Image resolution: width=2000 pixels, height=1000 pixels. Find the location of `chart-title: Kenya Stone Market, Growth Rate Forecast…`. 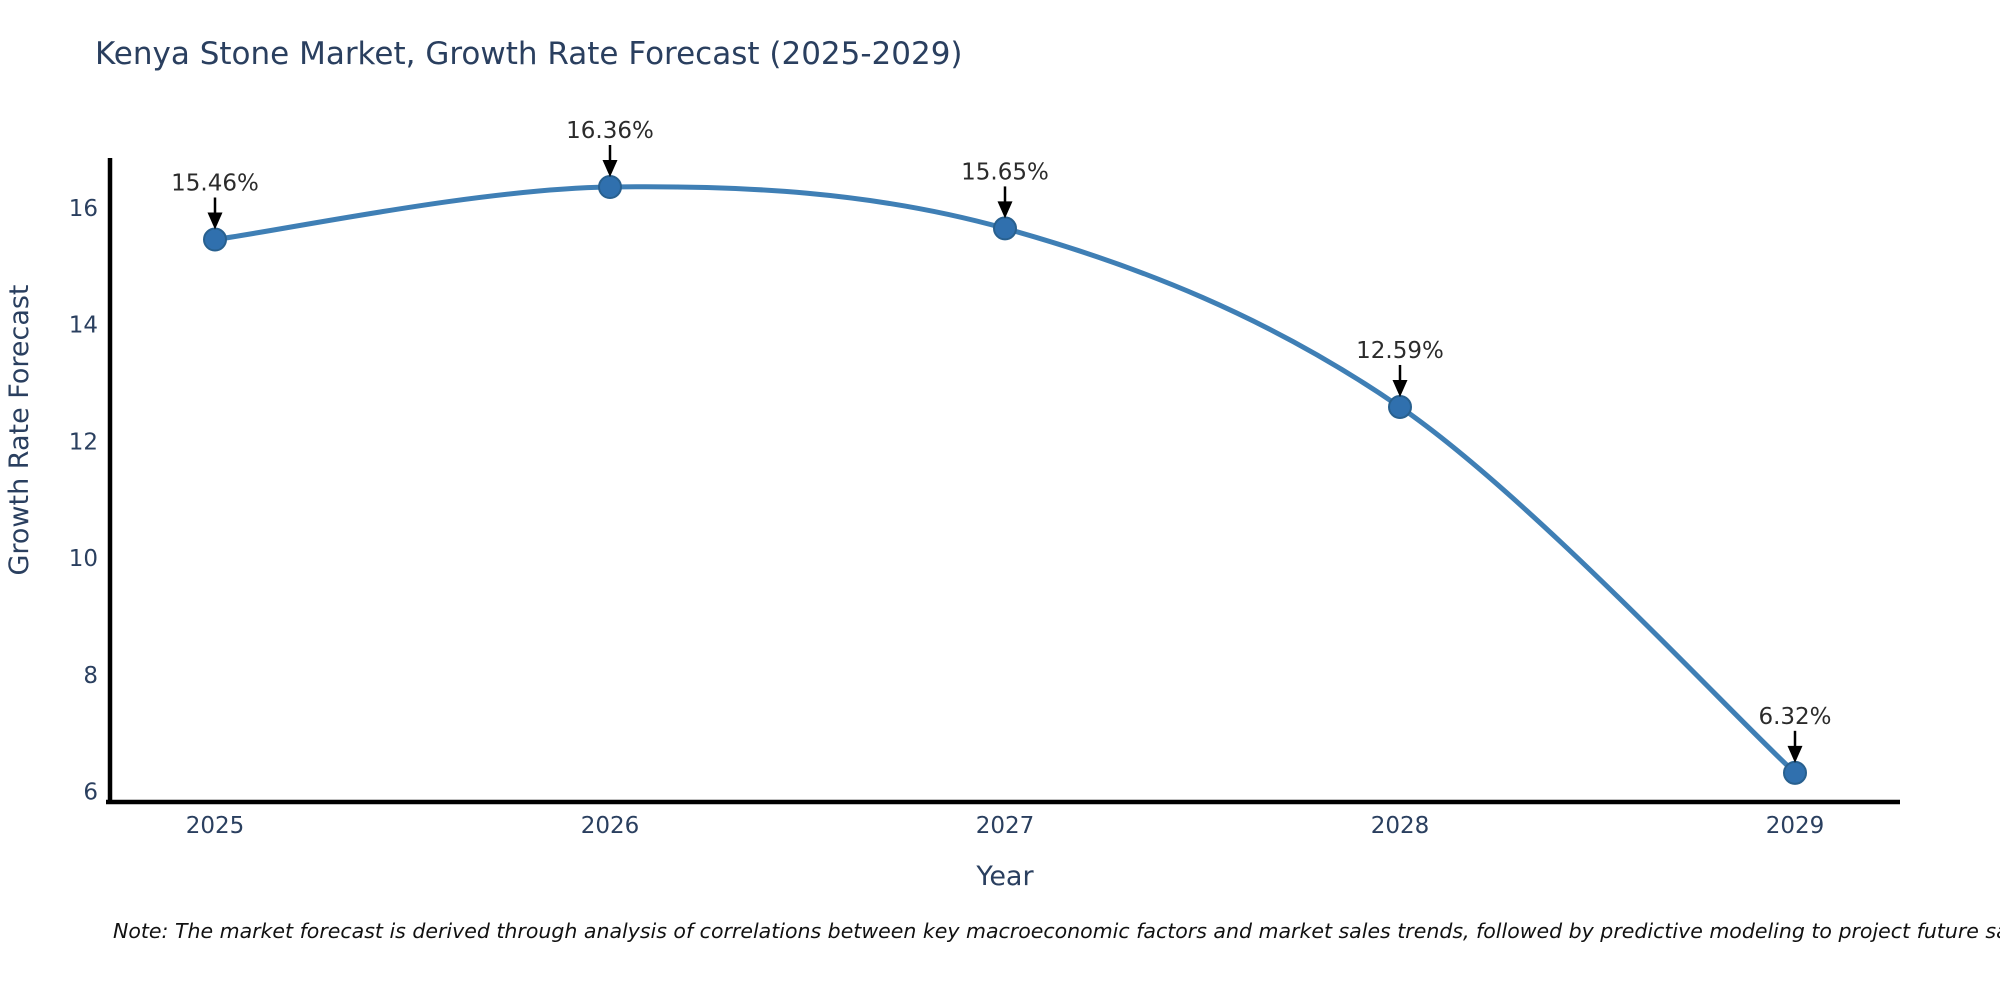

chart-title: Kenya Stone Market, Growth Rate Forecast… is located at coordinates (529, 54).